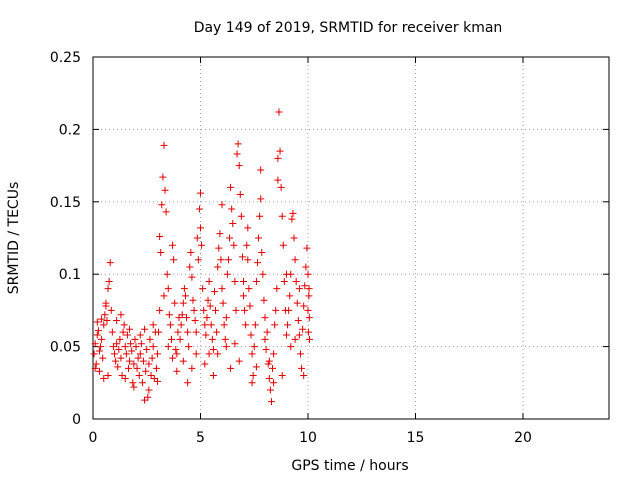  What do you see at coordinates (14, 238) in the screenshot?
I see `y-axis-label: SRMTID / TECUs` at bounding box center [14, 238].